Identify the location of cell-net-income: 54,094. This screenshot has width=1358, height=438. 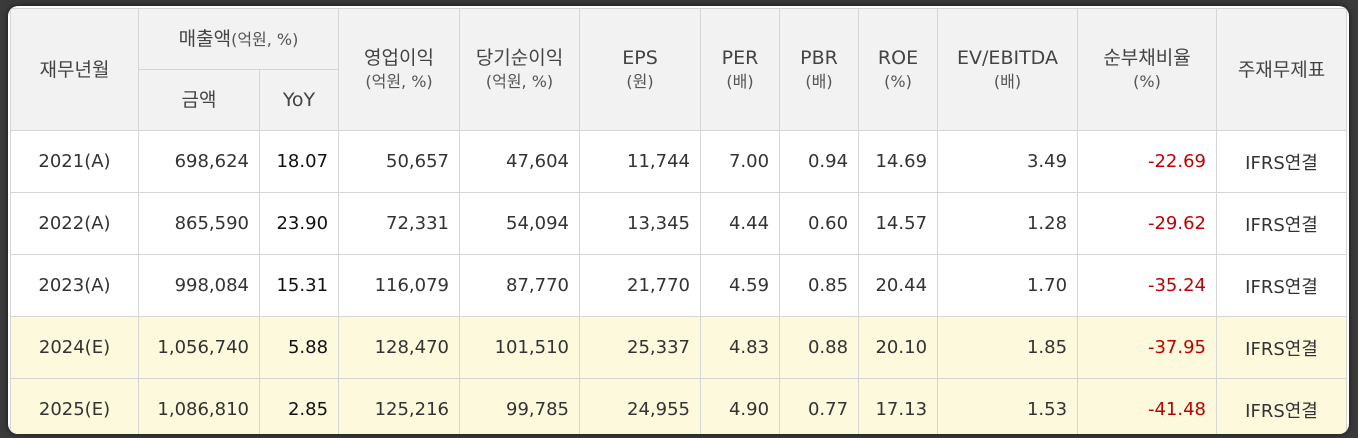
(520, 223).